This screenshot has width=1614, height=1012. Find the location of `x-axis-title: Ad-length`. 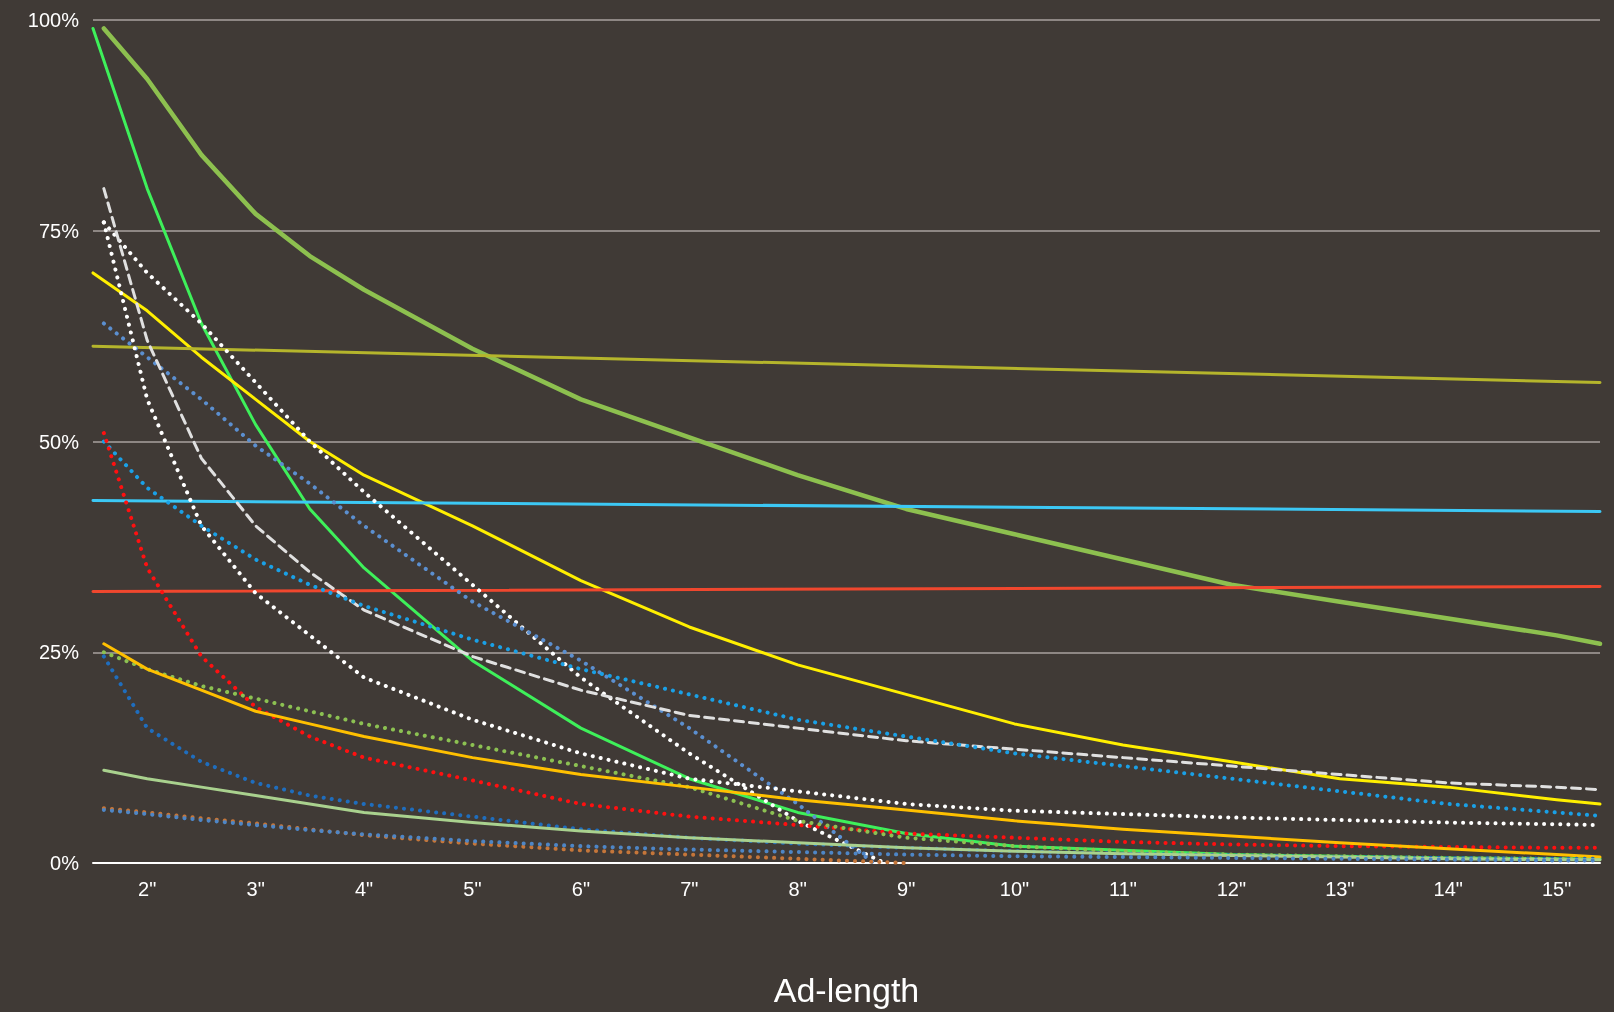

x-axis-title: Ad-length is located at coordinates (846, 990).